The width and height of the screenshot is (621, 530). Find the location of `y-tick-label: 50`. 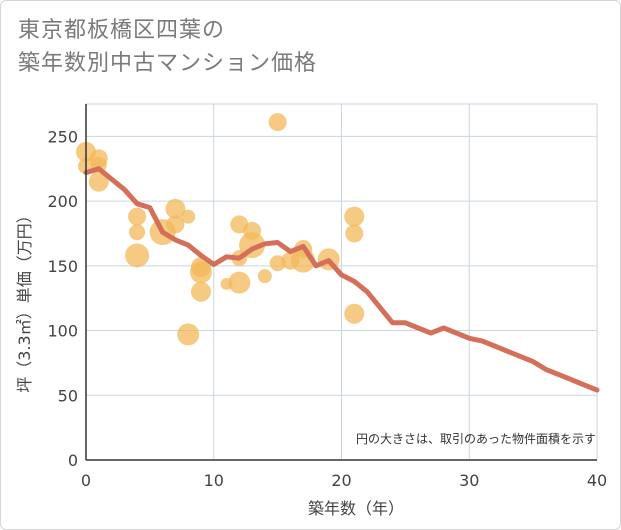

y-tick-label: 50 is located at coordinates (68, 395).